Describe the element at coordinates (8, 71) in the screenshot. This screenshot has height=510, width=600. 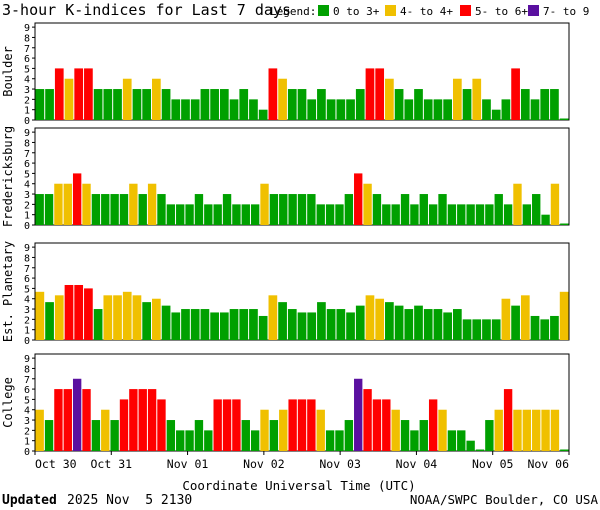
I see `panel-name: Boulder` at that location.